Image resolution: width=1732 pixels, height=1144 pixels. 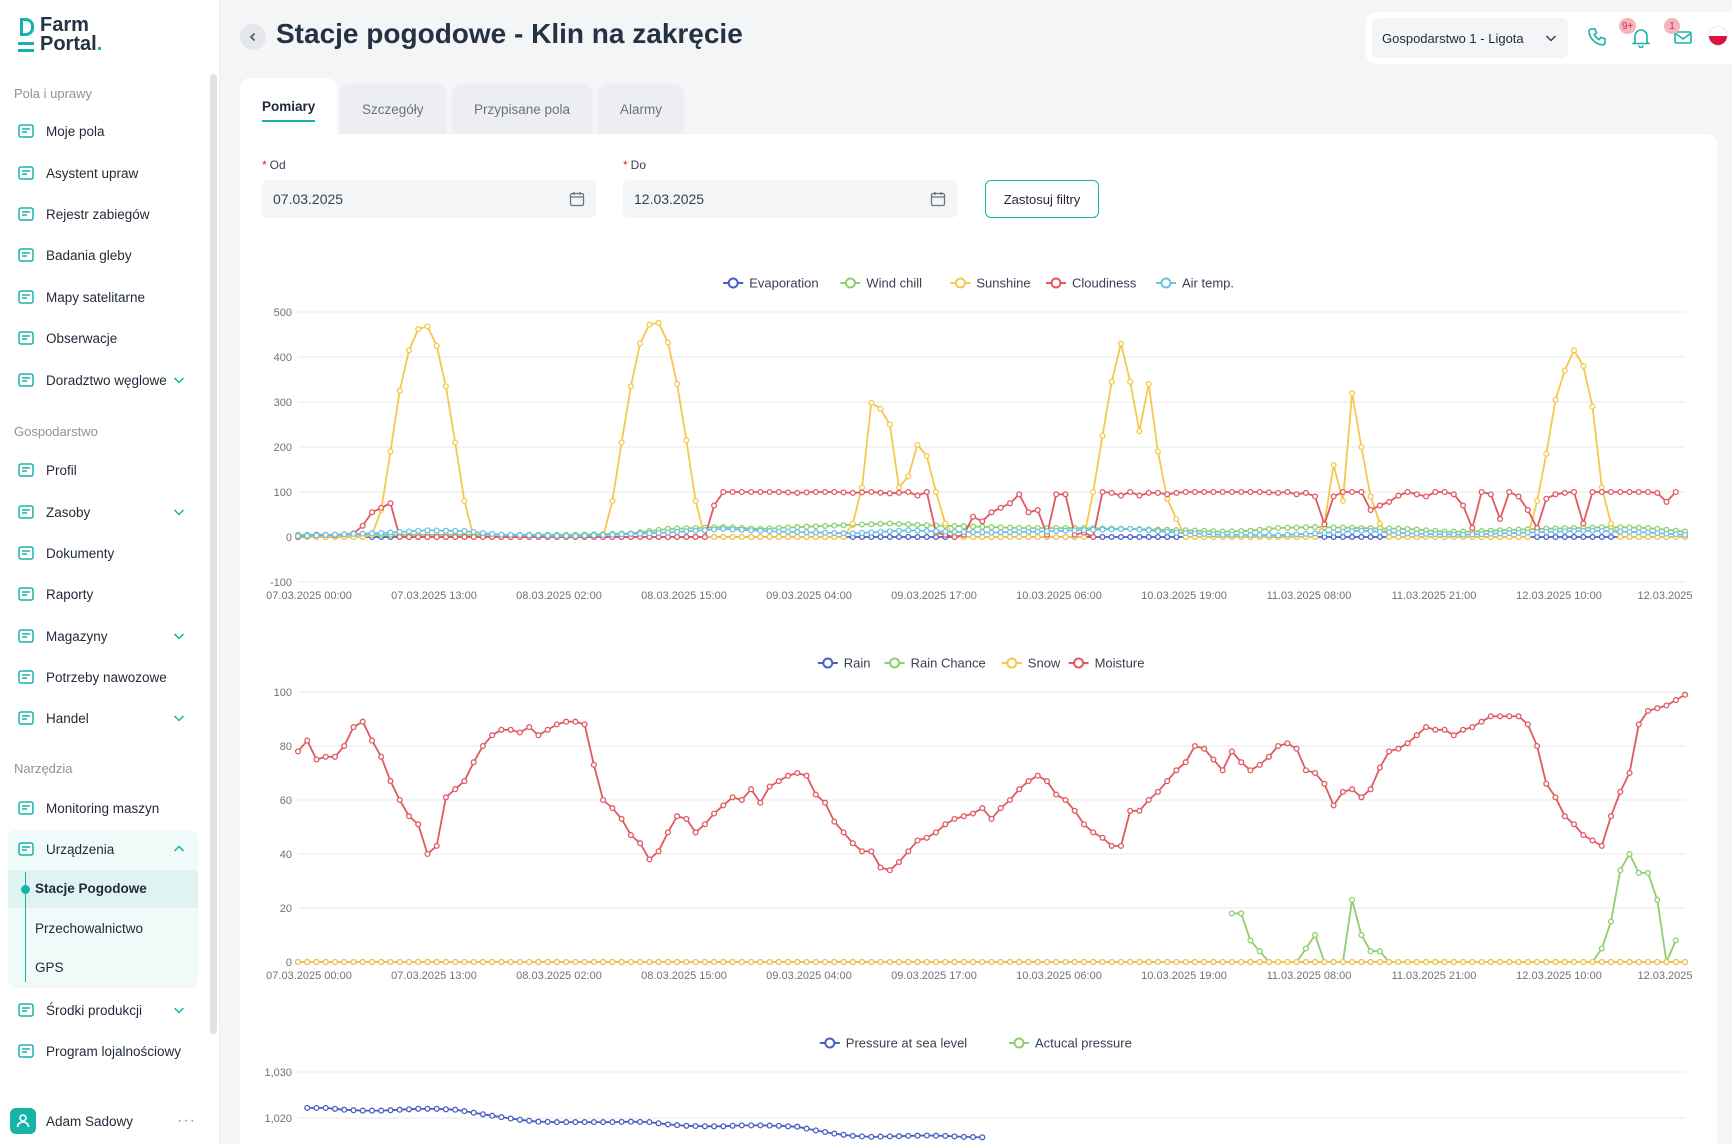 What do you see at coordinates (103, 1051) in the screenshot?
I see `sidebar-item-loyalty-program: Program lojalnościowy` at bounding box center [103, 1051].